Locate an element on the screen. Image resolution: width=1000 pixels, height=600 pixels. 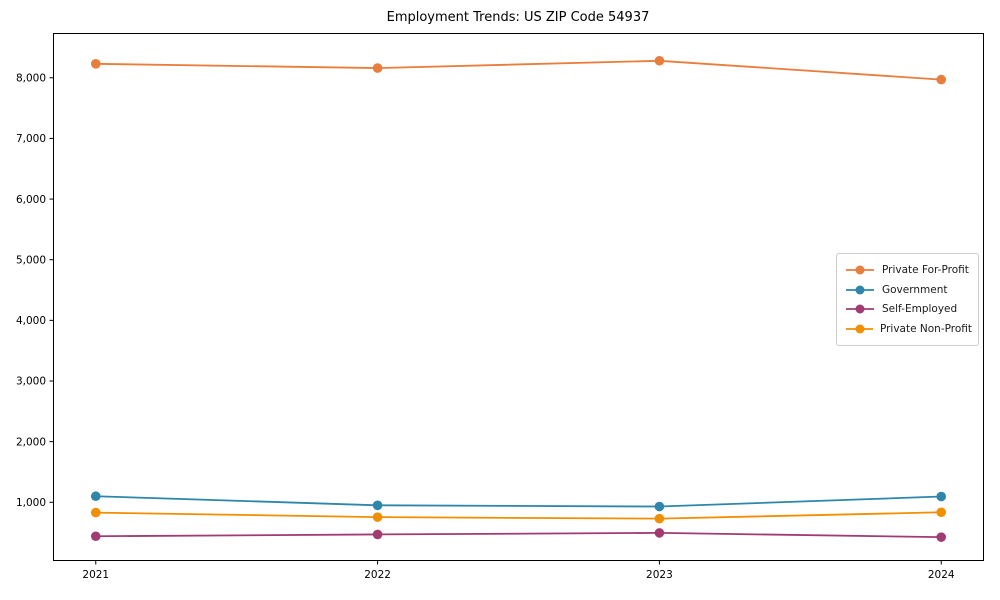
legend-label: Private Non-Profit is located at coordinates (925, 329).